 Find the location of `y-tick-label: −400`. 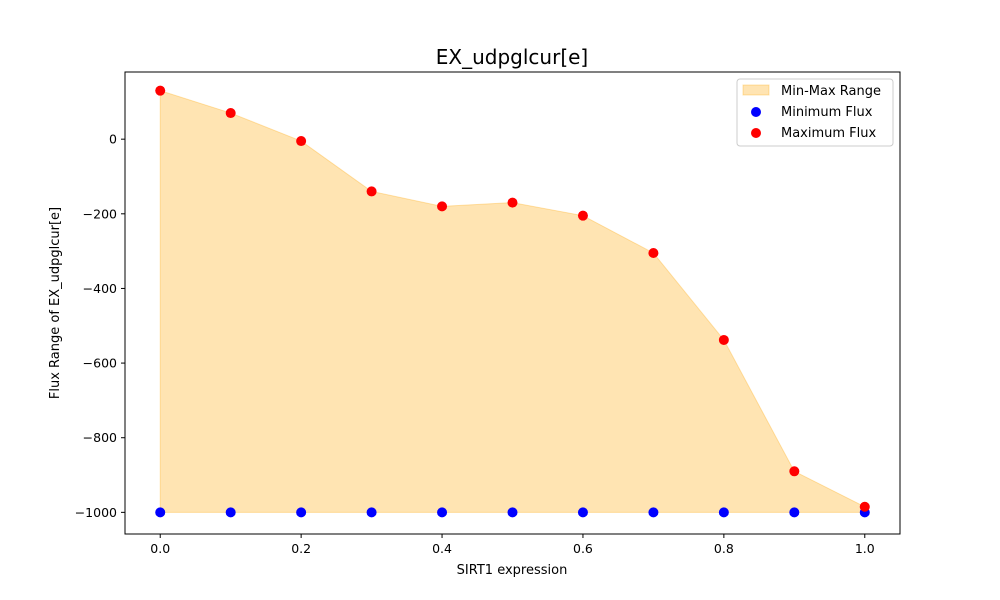

y-tick-label: −400 is located at coordinates (100, 288).